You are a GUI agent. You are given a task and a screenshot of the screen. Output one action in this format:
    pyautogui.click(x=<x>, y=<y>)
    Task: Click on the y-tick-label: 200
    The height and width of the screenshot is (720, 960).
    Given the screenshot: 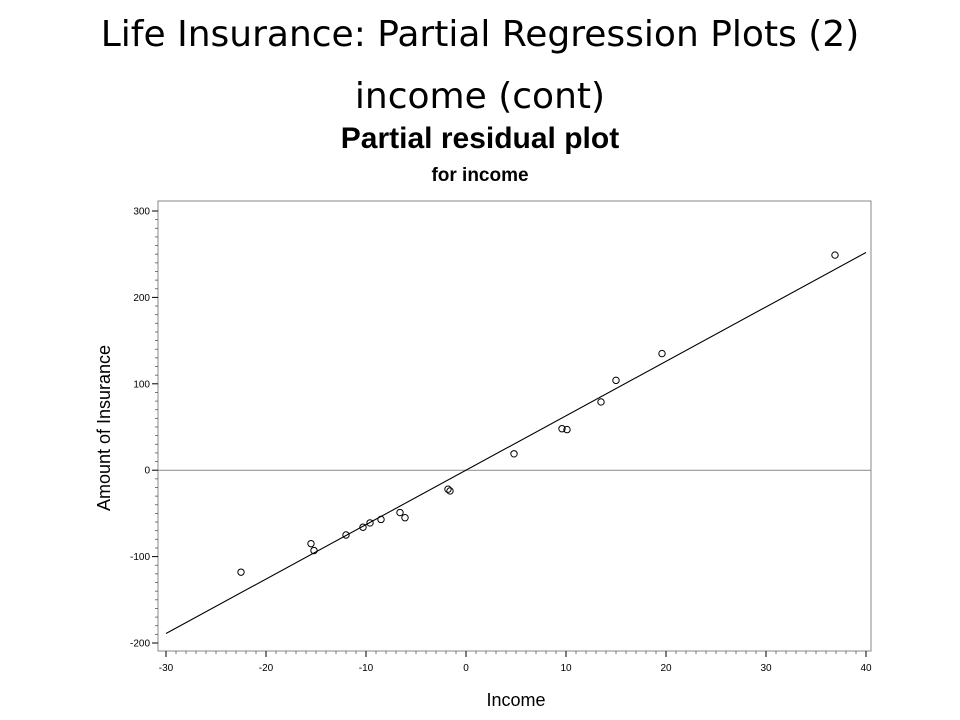 What is the action you would take?
    pyautogui.click(x=141, y=298)
    